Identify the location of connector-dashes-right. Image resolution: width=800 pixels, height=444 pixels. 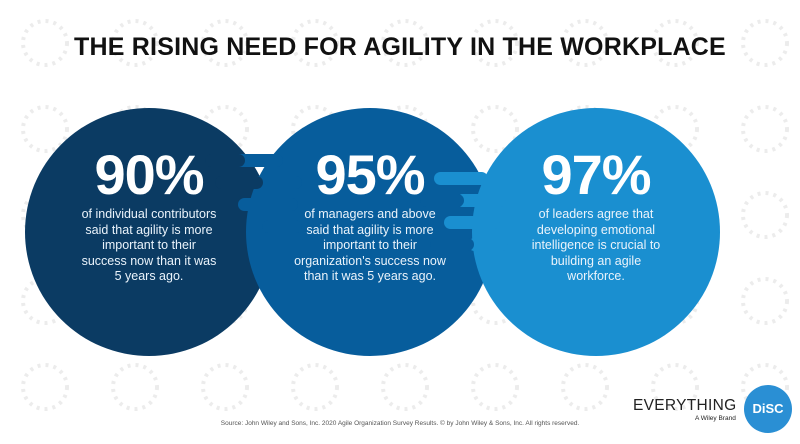
(471, 211).